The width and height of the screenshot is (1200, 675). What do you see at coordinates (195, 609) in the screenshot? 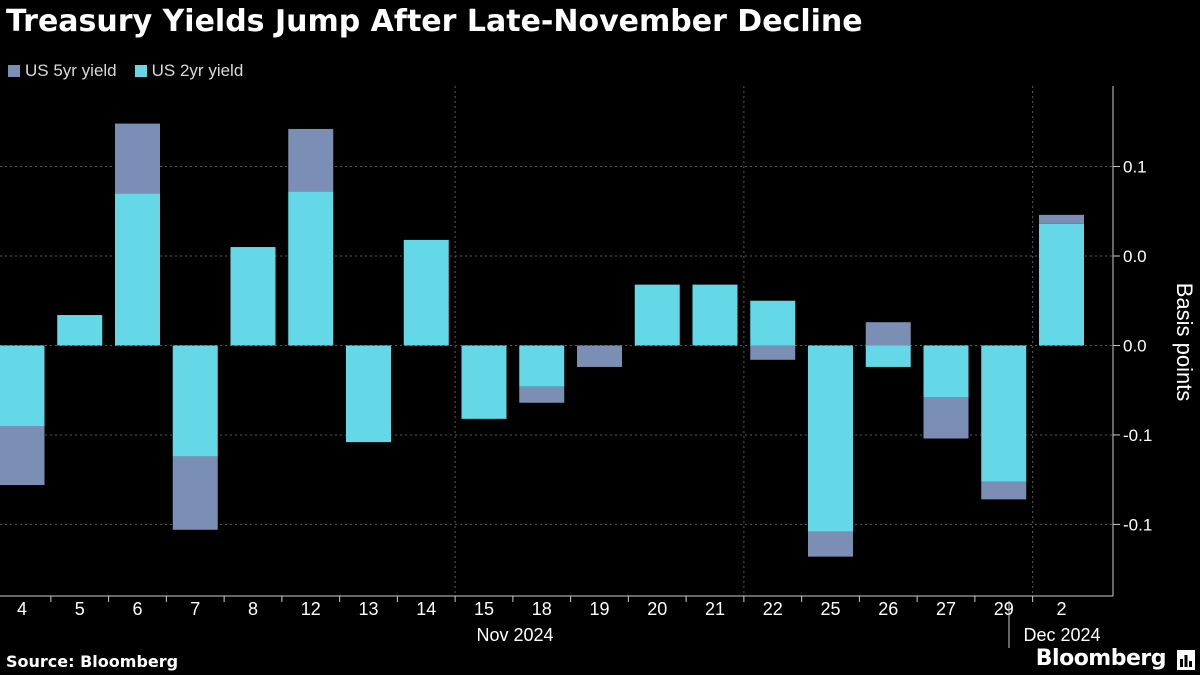
I see `x-tick-label: 7` at bounding box center [195, 609].